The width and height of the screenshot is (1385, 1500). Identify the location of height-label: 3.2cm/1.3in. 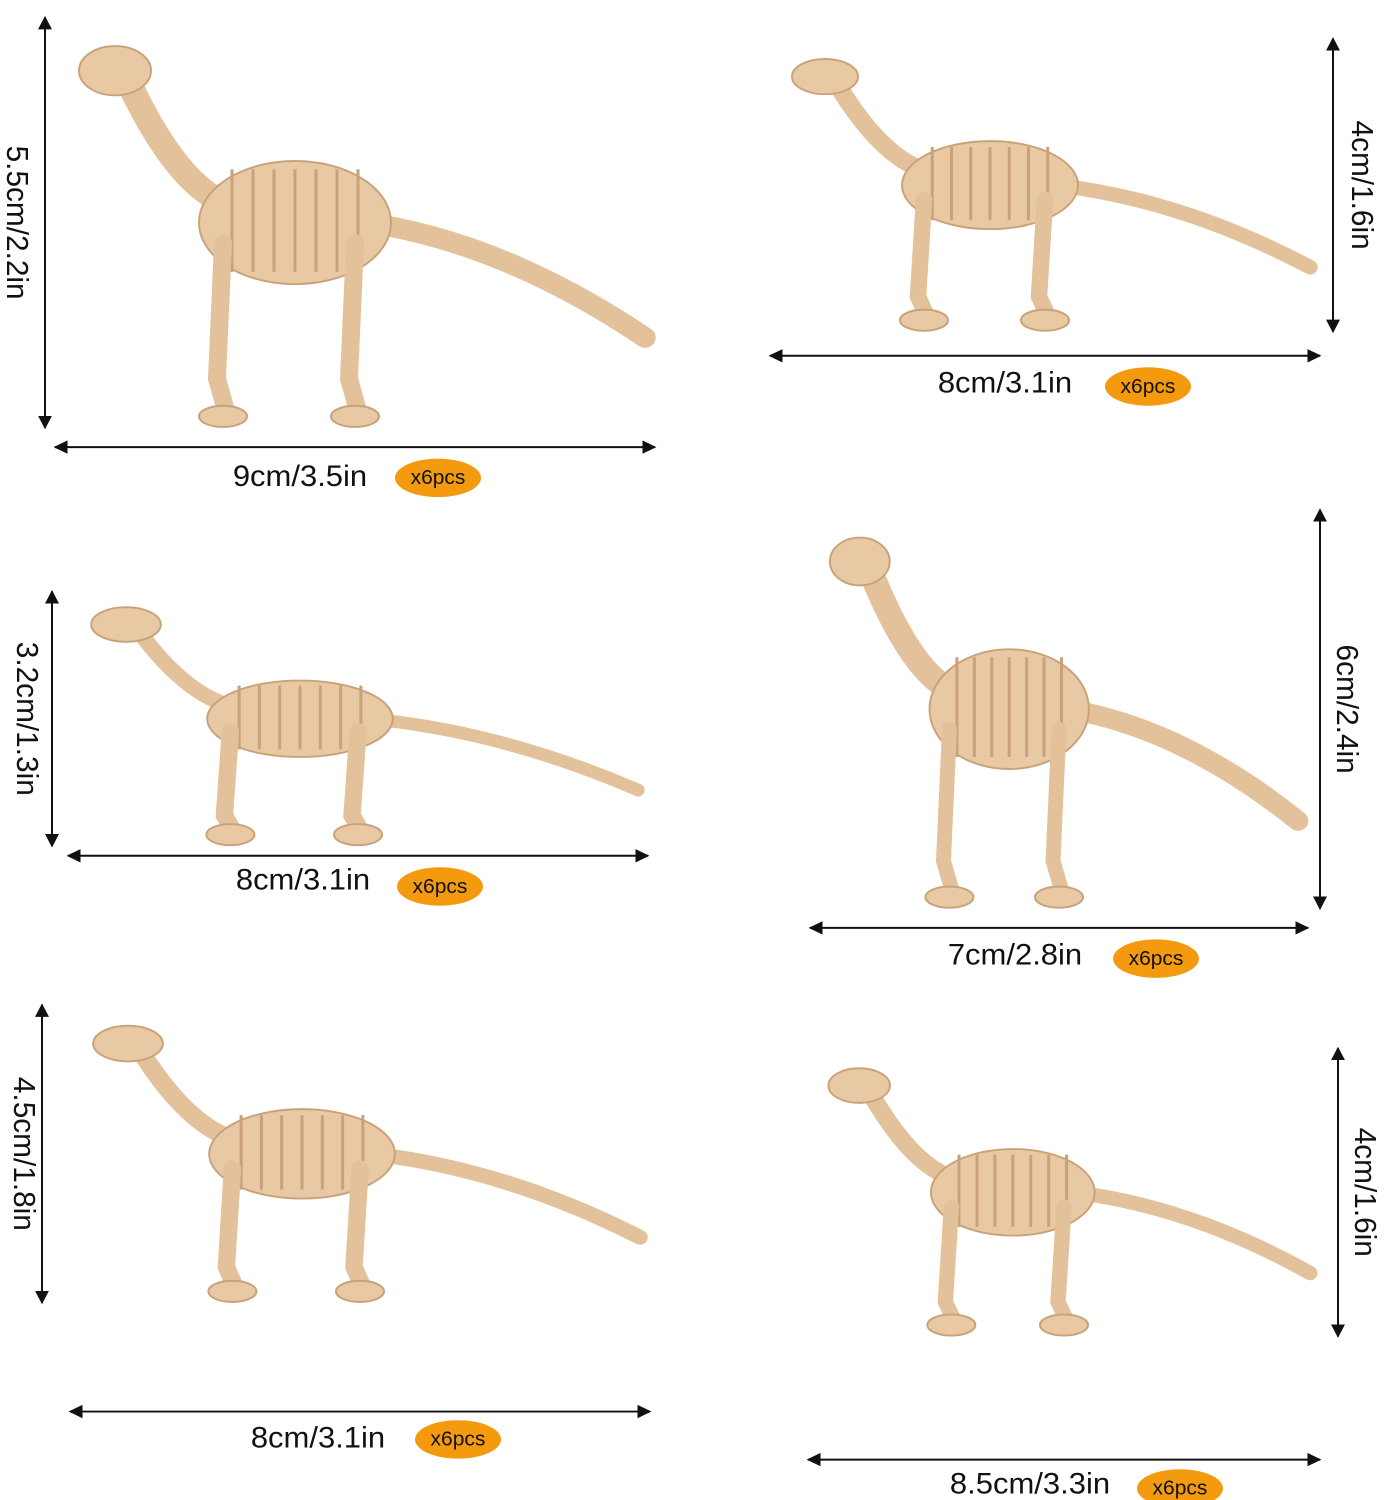
(27, 719).